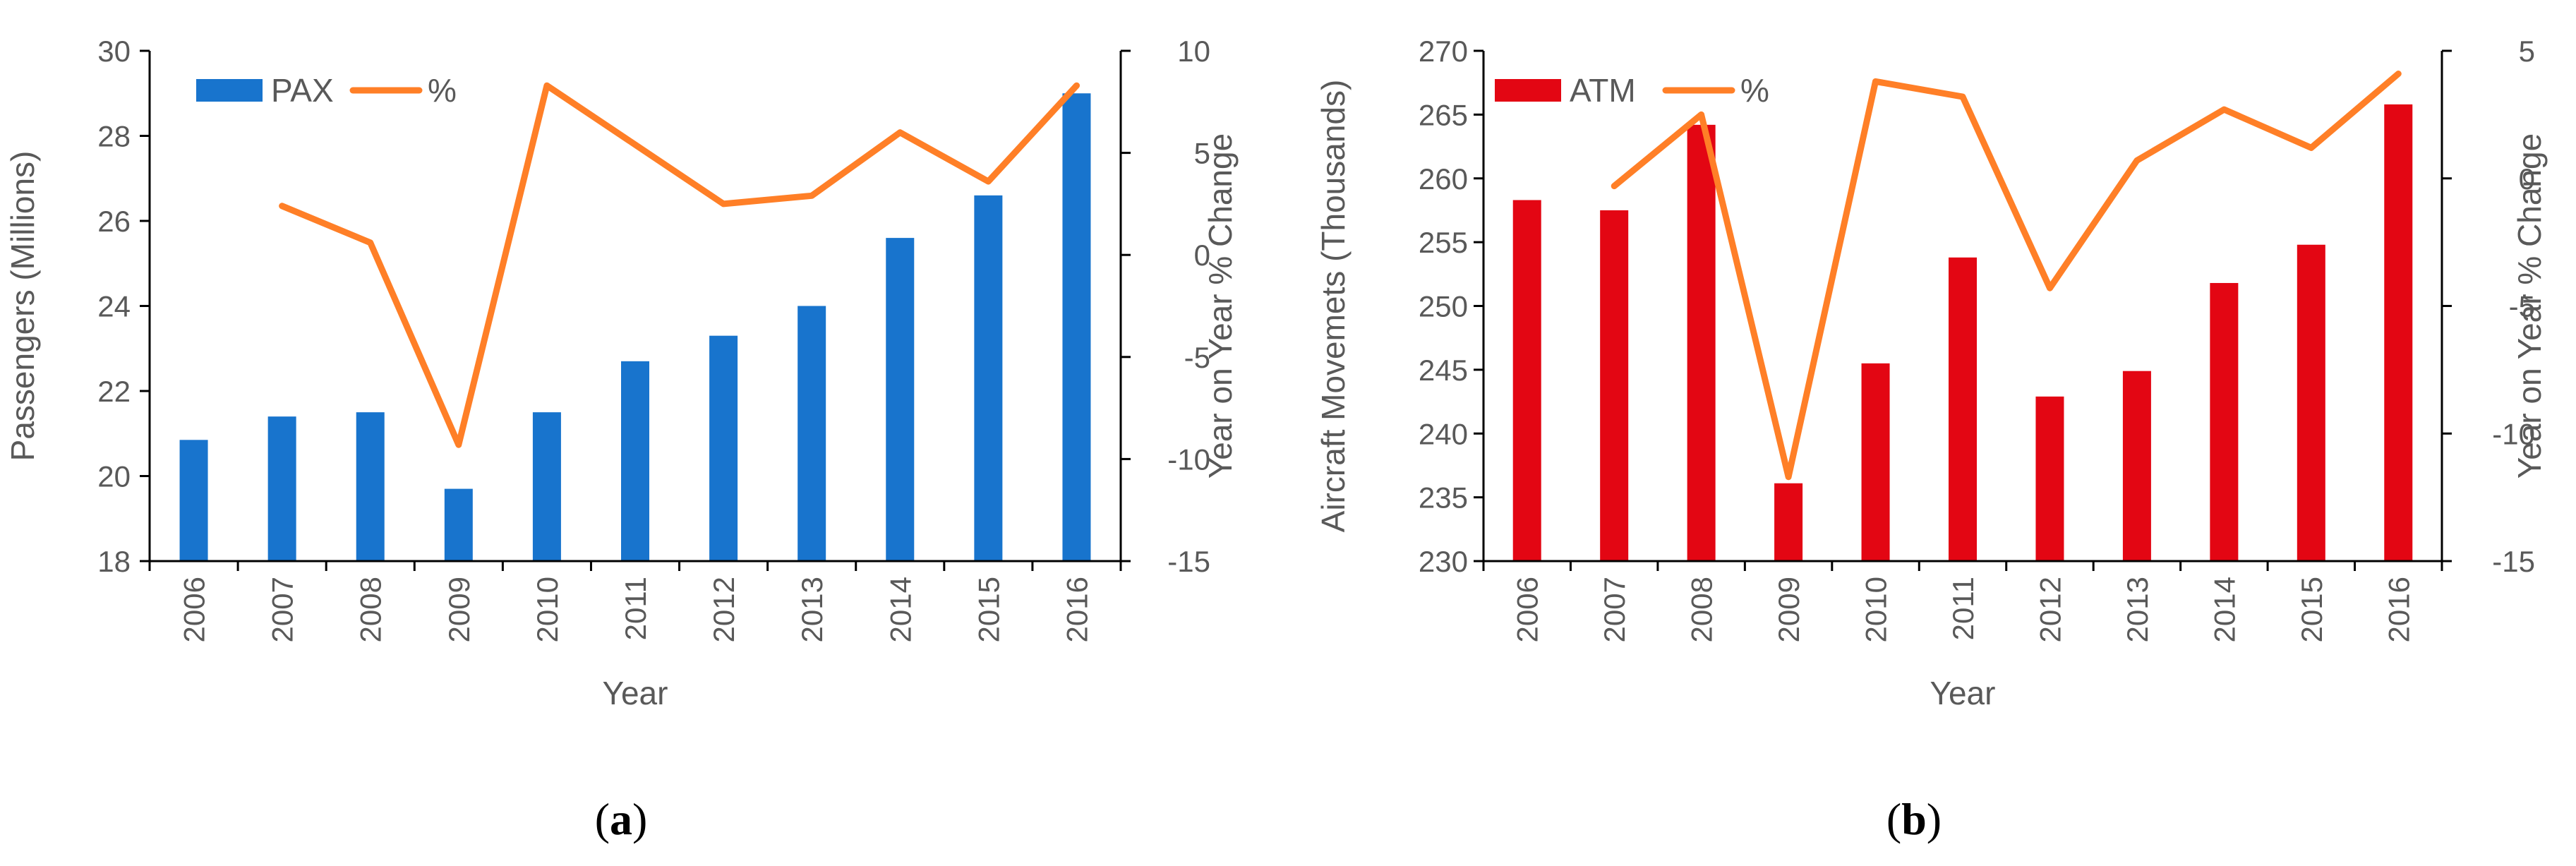 The width and height of the screenshot is (2576, 866). What do you see at coordinates (114, 307) in the screenshot?
I see `left-tick-label: 24` at bounding box center [114, 307].